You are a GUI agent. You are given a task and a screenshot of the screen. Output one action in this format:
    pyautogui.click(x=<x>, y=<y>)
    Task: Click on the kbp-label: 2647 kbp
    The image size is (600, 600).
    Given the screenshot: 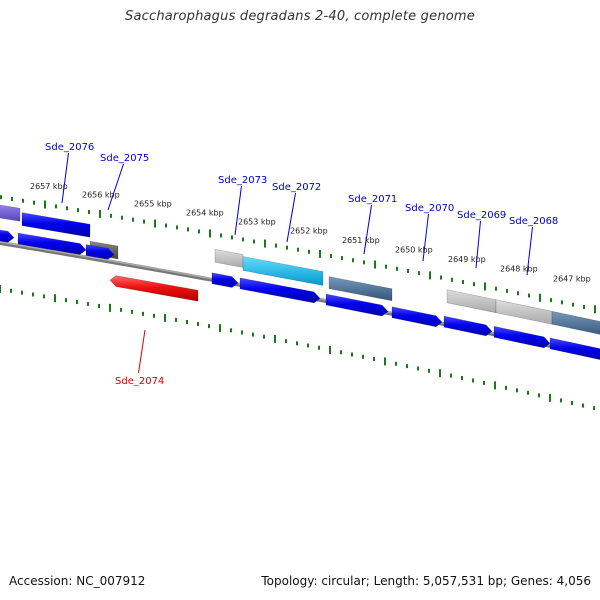 What is the action you would take?
    pyautogui.click(x=572, y=278)
    